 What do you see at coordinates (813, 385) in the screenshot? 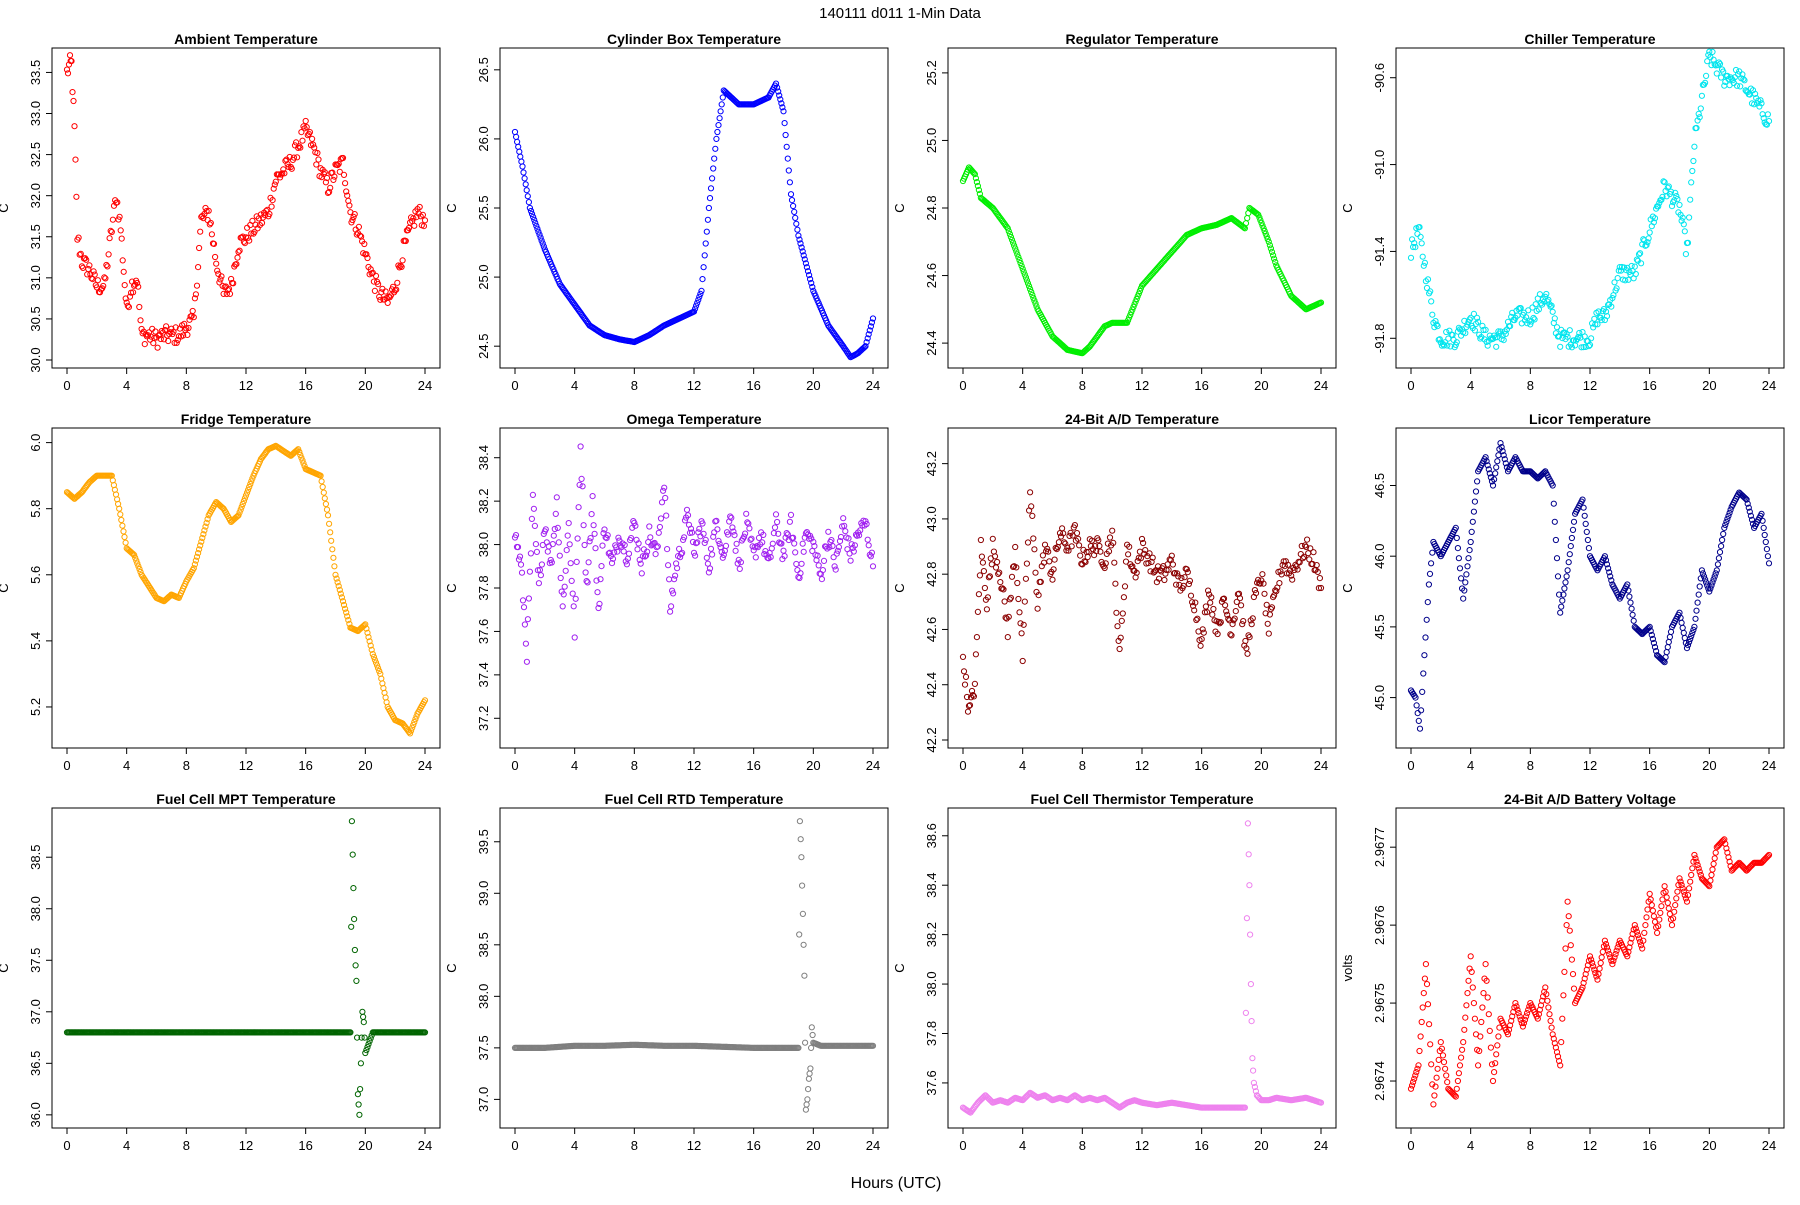
I see `x-tick-label: 20` at bounding box center [813, 385].